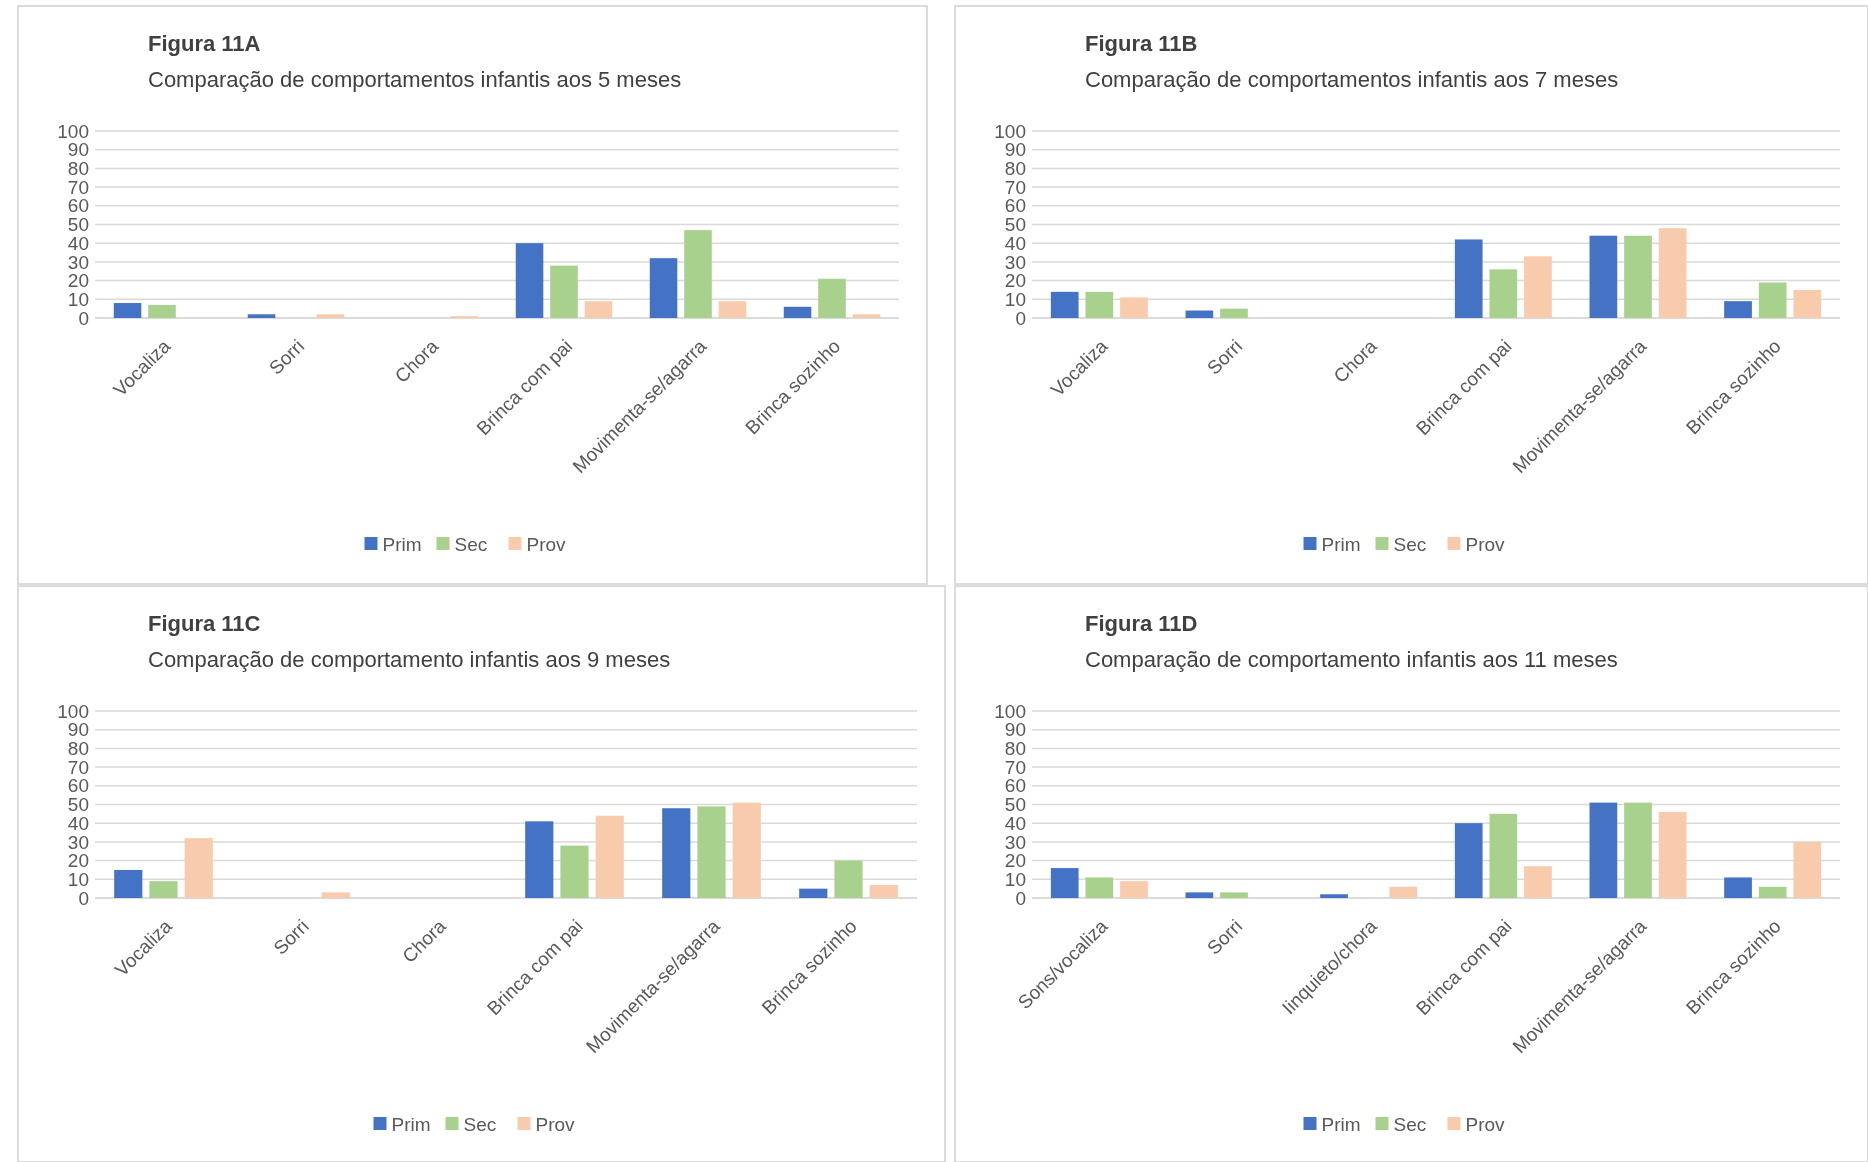 The width and height of the screenshot is (1868, 1162). Describe the element at coordinates (1351, 659) in the screenshot. I see `chart-subtitle: Comparação de comportamento infantis aos 11 meses` at that location.